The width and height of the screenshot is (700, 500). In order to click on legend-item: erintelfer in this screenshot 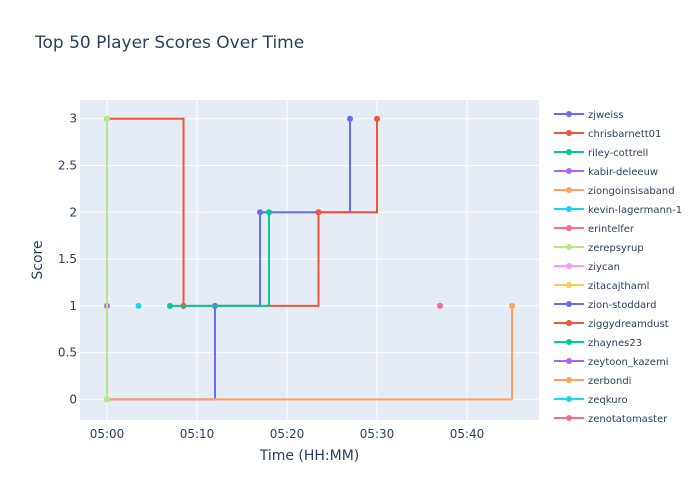, I will do `click(594, 229)`.